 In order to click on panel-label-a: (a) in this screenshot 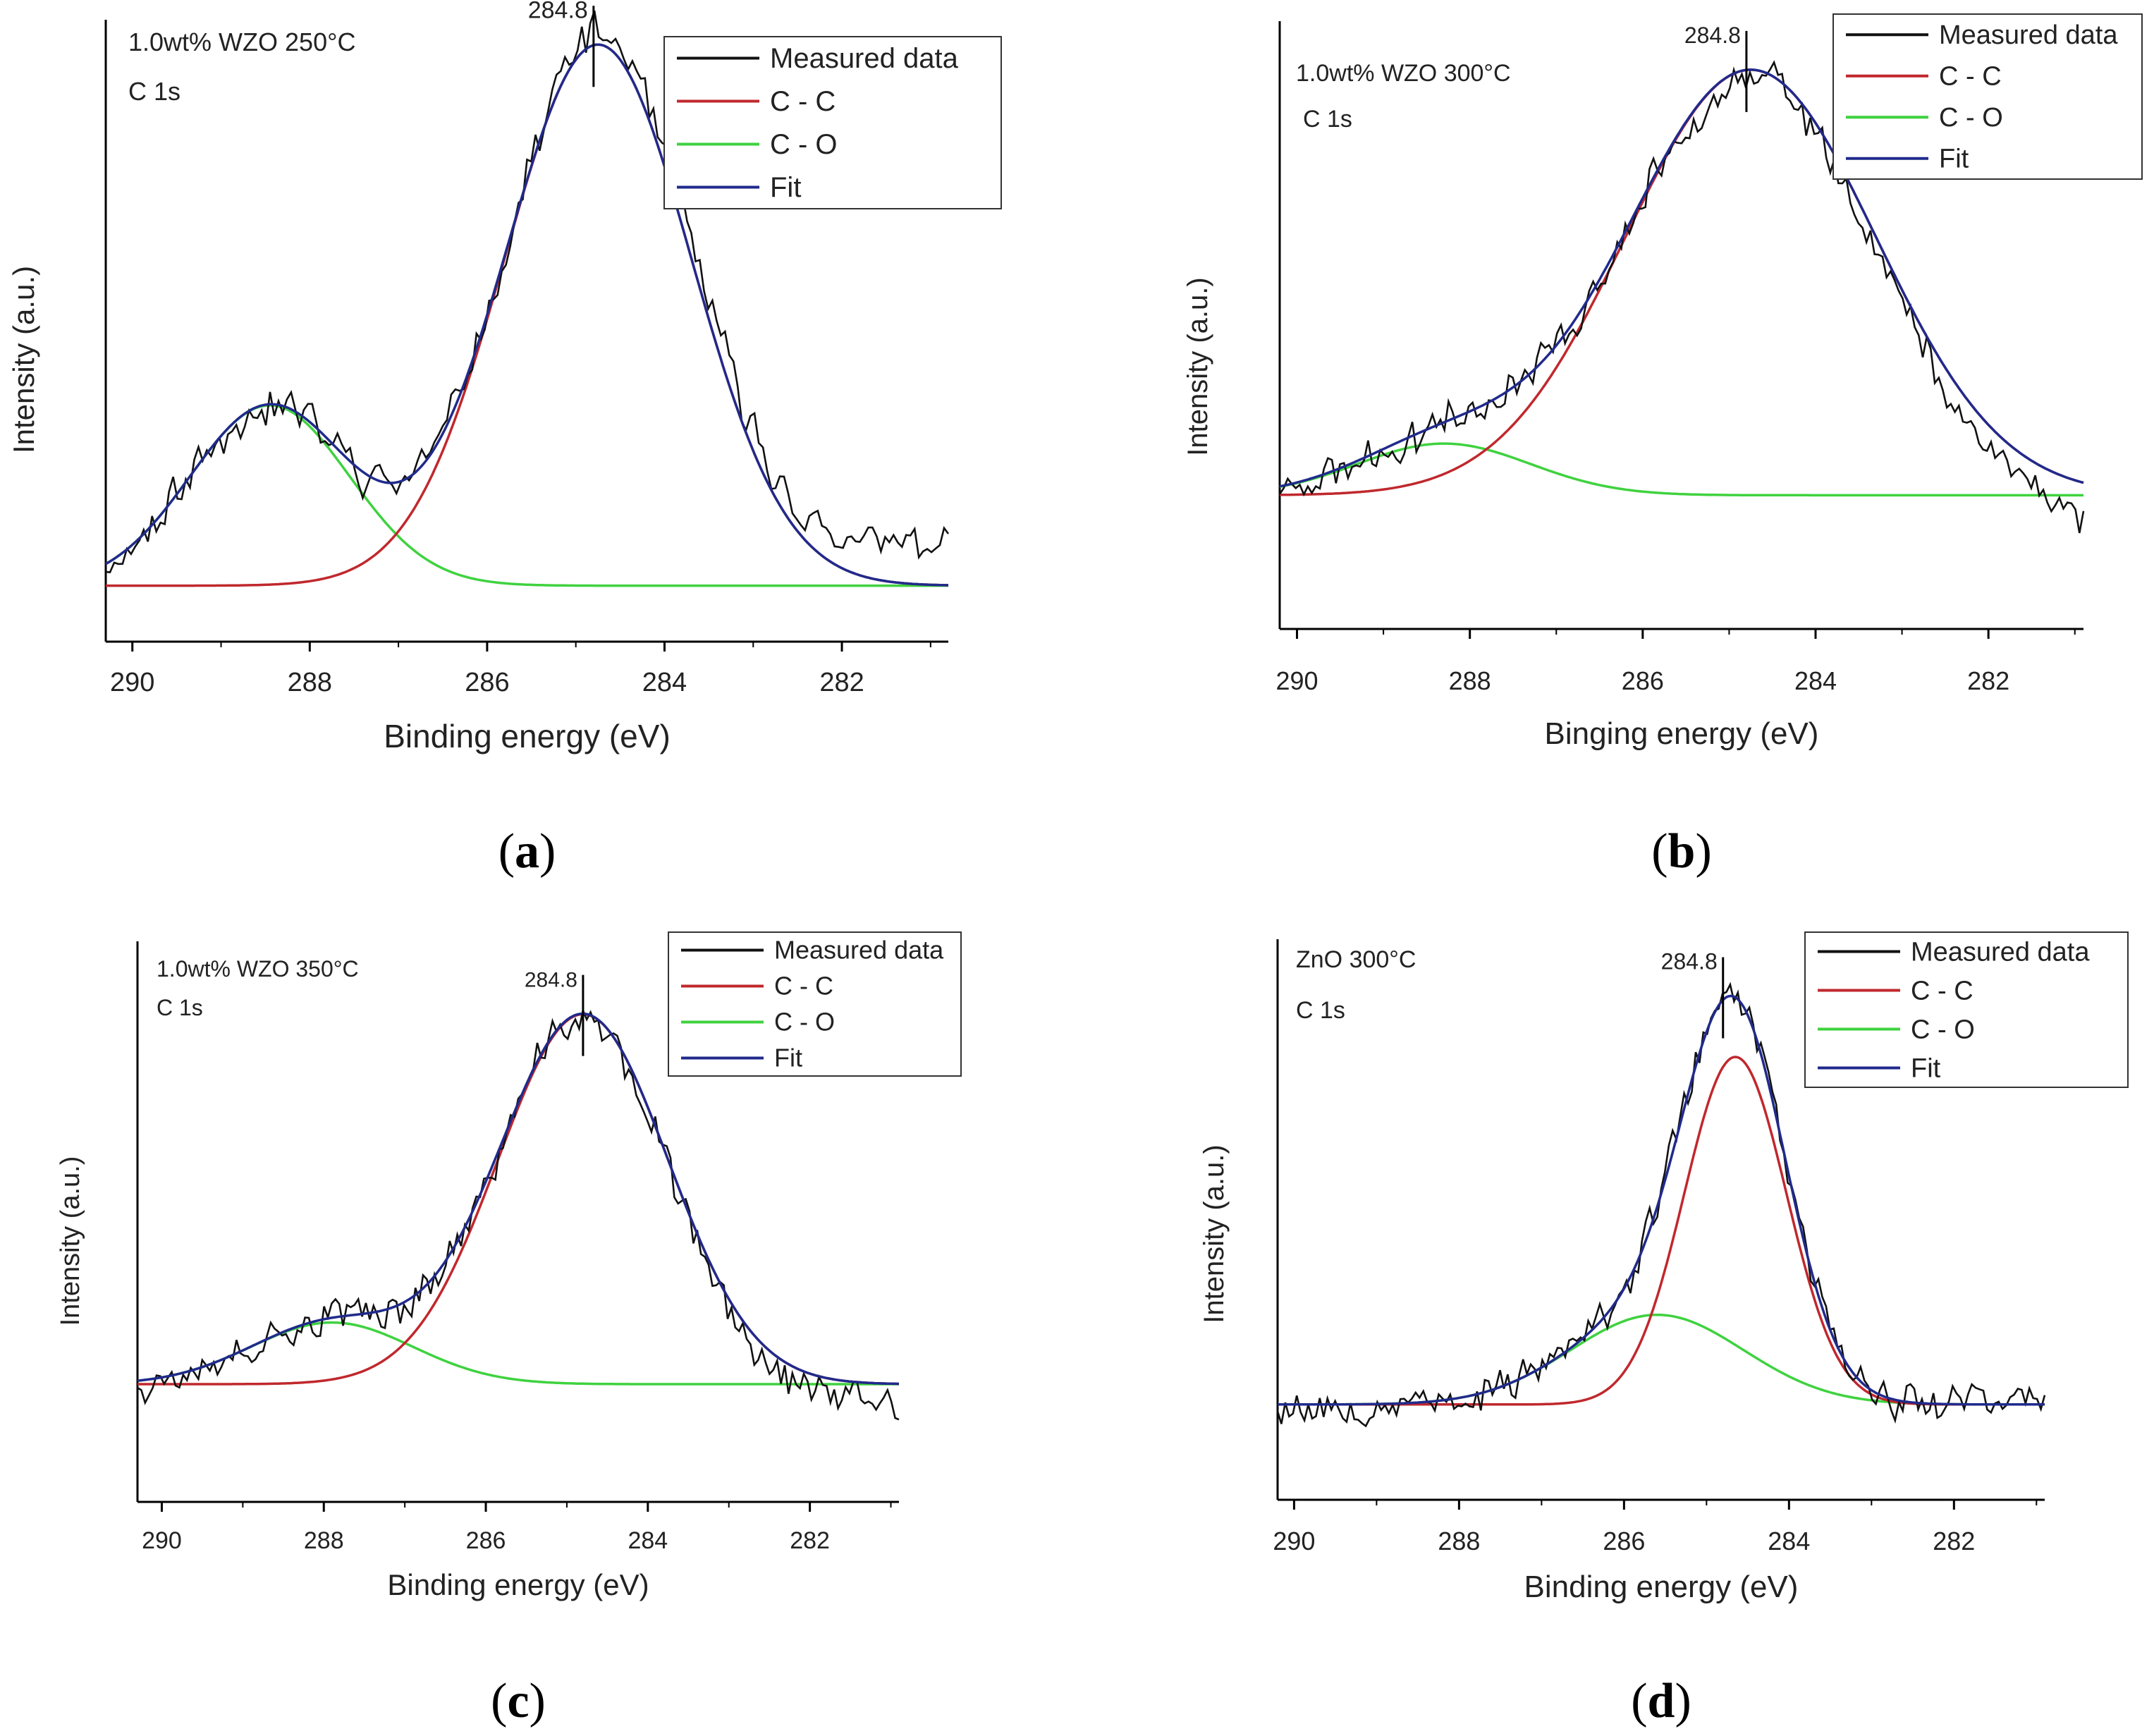, I will do `click(527, 852)`.